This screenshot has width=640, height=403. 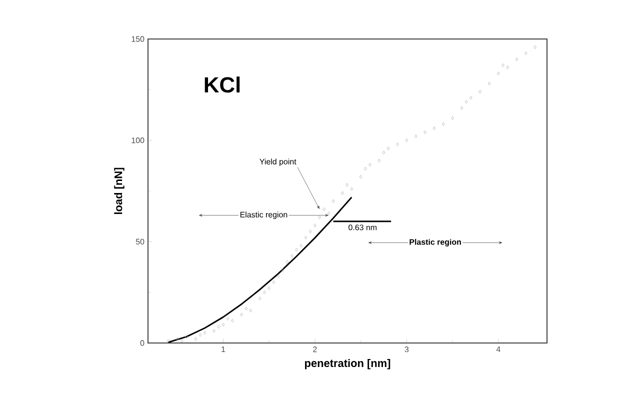 I want to click on text: KCl, so click(x=222, y=84).